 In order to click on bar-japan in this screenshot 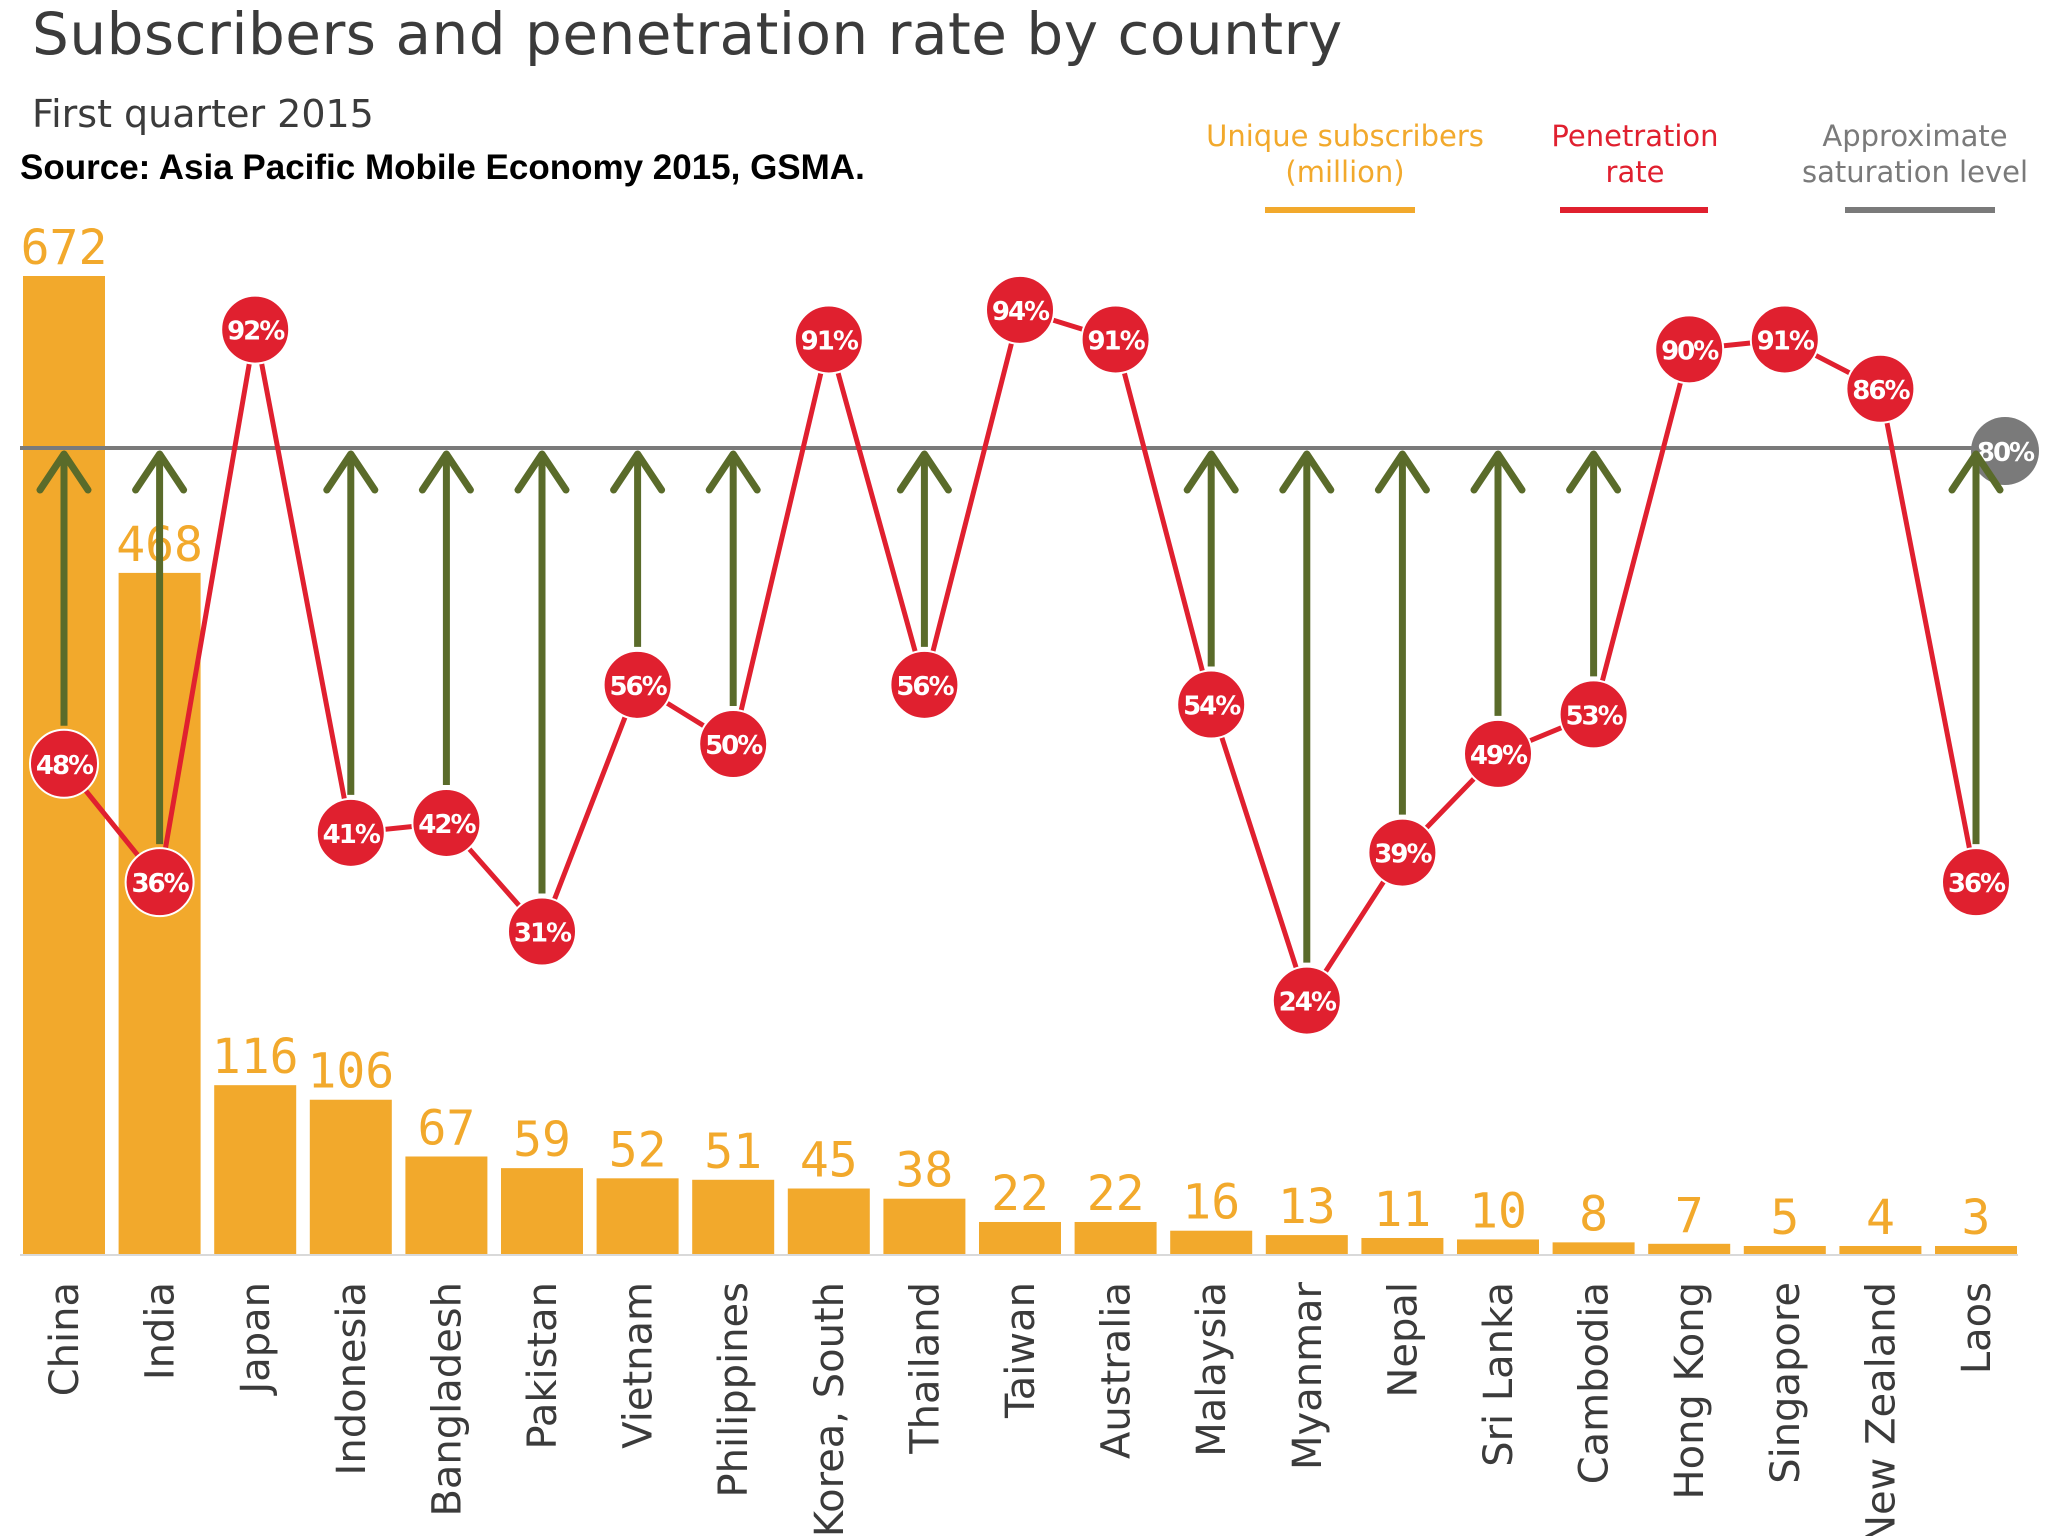, I will do `click(255, 1169)`.